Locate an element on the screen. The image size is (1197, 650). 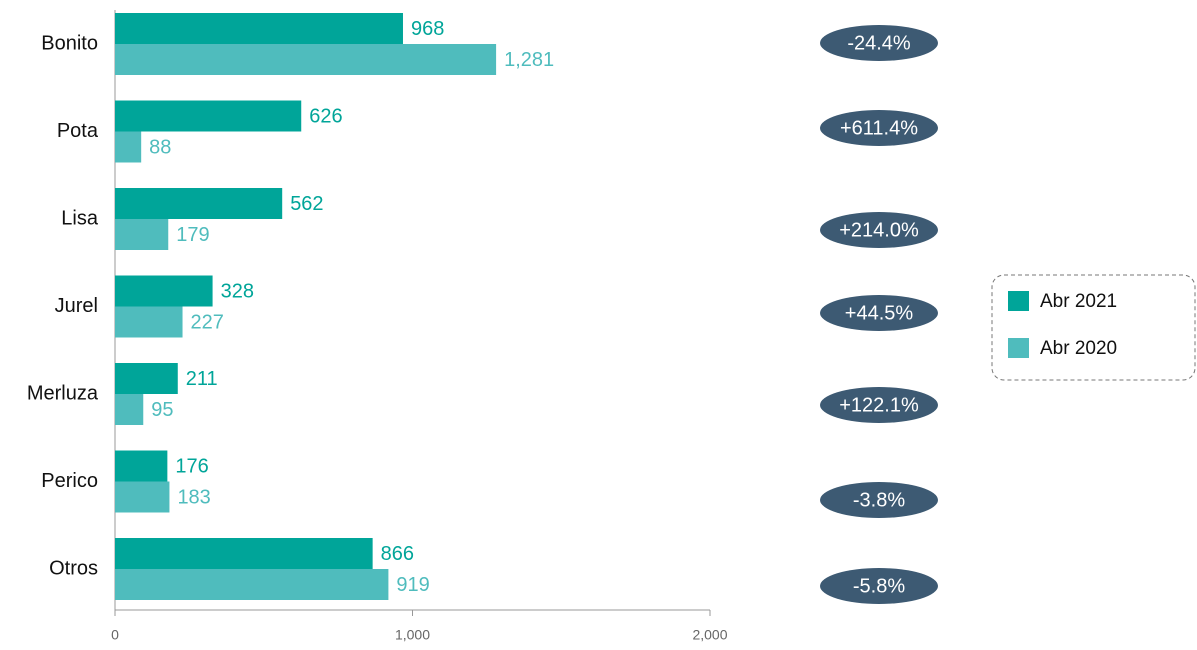
value-label: 183 is located at coordinates (193, 497).